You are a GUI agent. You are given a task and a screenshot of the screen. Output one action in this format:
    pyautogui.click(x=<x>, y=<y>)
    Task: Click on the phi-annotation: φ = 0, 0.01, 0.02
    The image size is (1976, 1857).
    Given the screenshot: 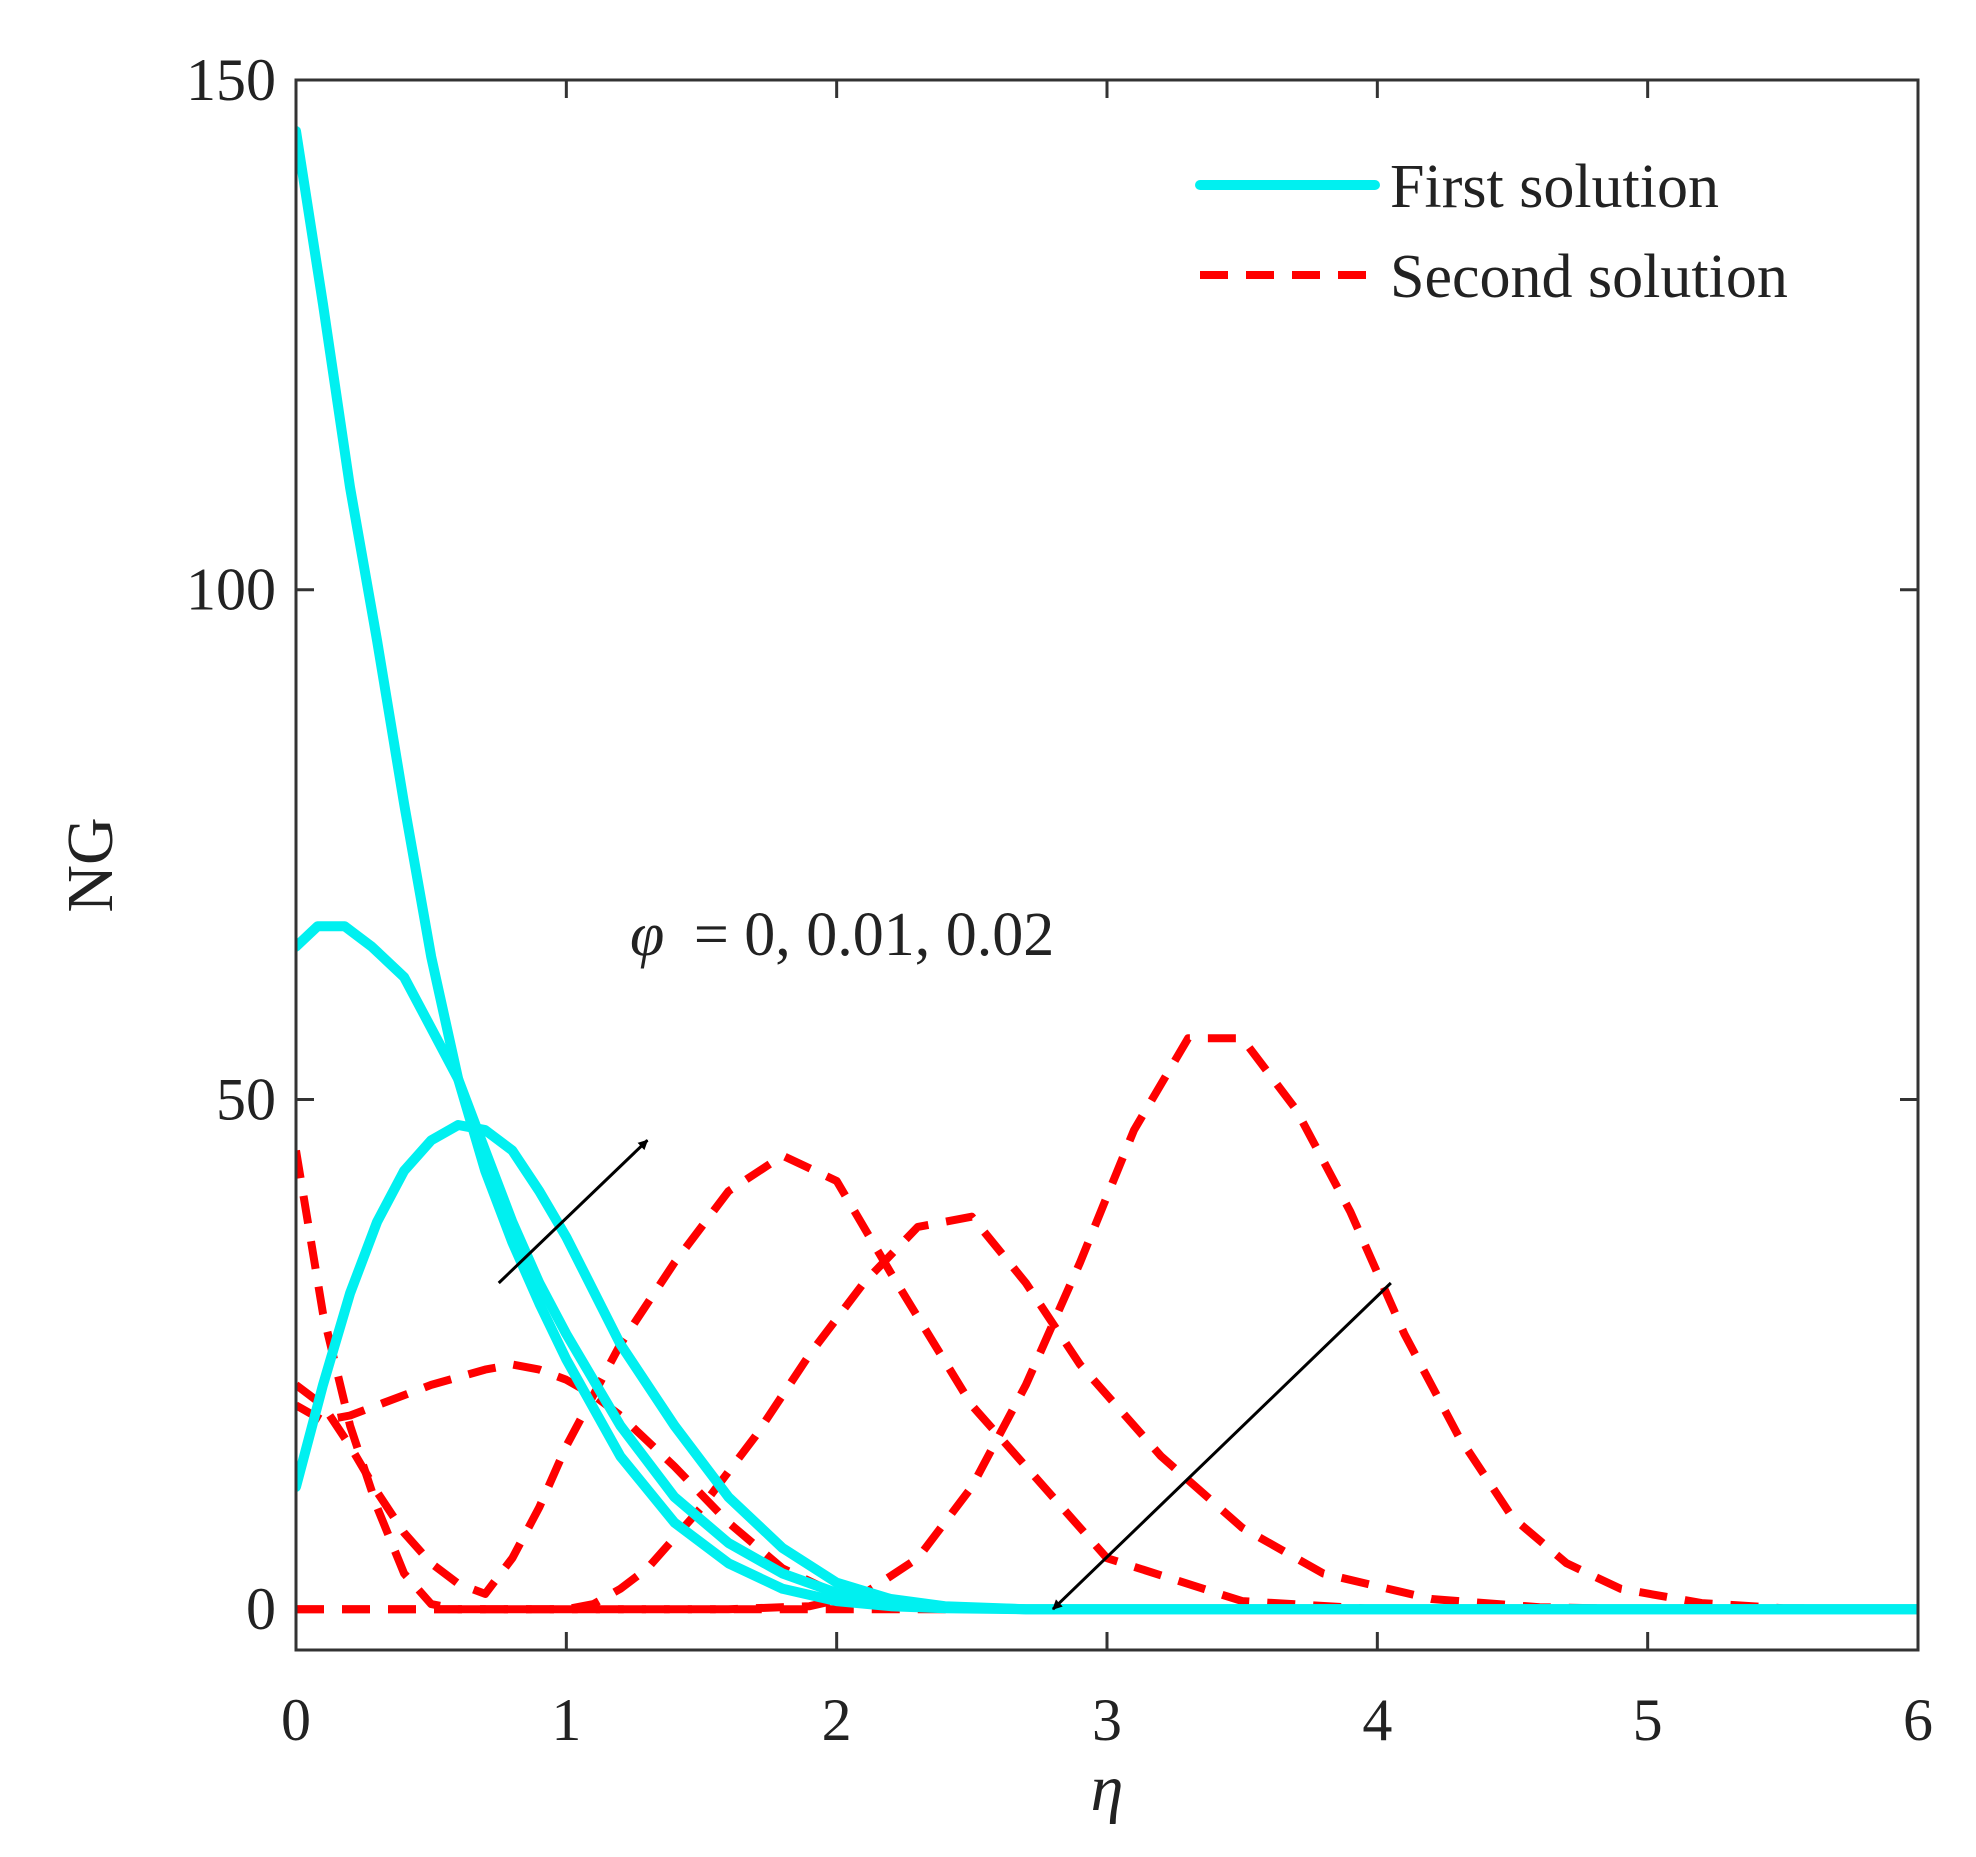 What is the action you would take?
    pyautogui.click(x=842, y=935)
    